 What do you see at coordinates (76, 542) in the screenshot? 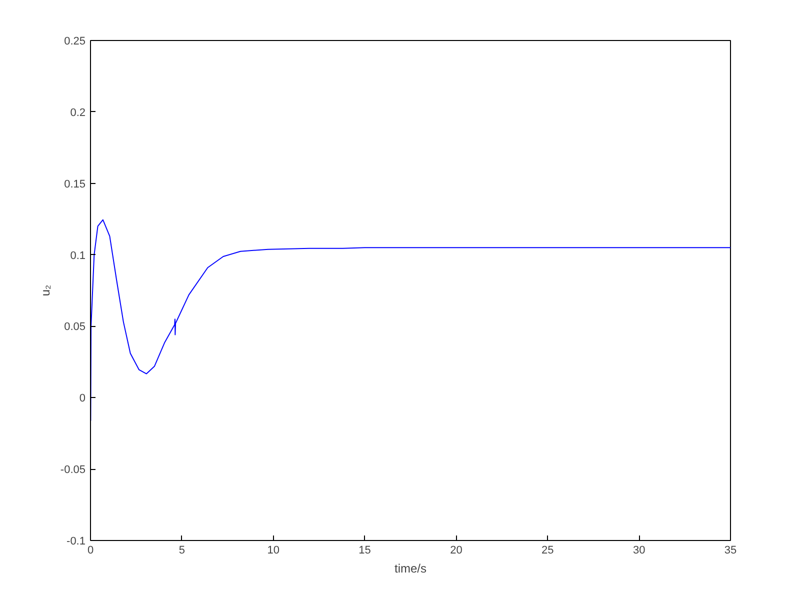
I see `y-tick-label: -0.1` at bounding box center [76, 542].